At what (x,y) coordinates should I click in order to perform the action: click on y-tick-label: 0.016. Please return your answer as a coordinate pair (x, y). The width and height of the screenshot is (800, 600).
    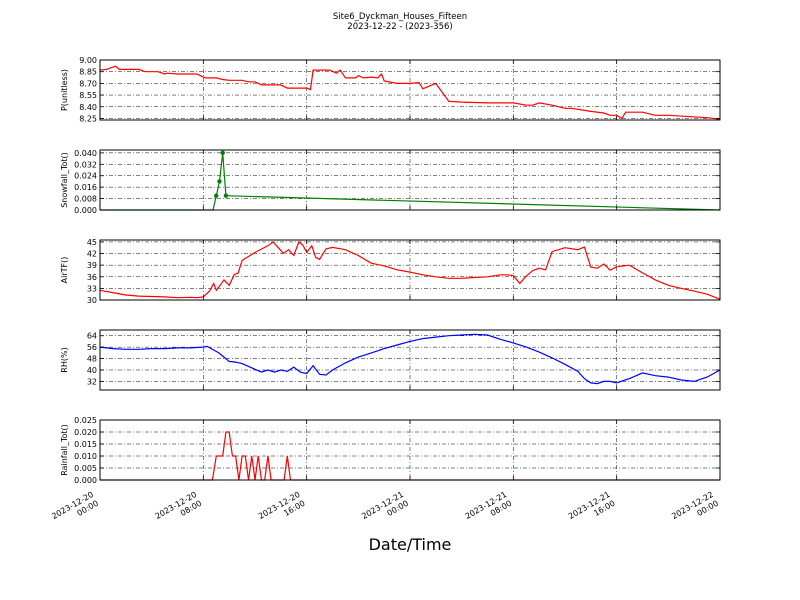
    Looking at the image, I should click on (85, 187).